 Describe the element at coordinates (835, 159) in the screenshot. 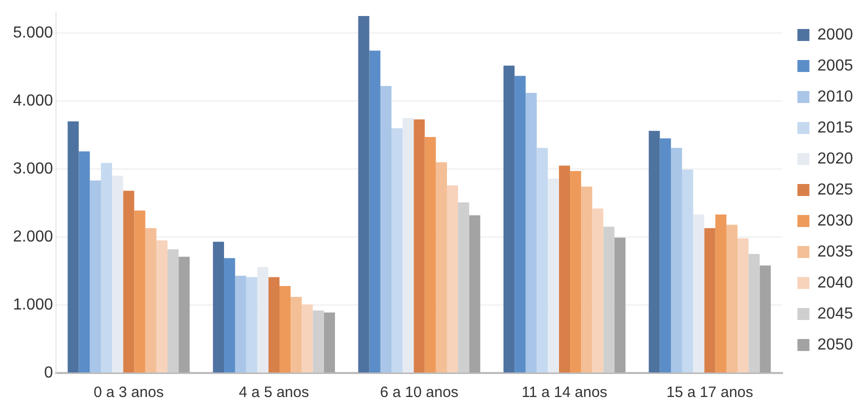

I see `legend-label: 2020` at that location.